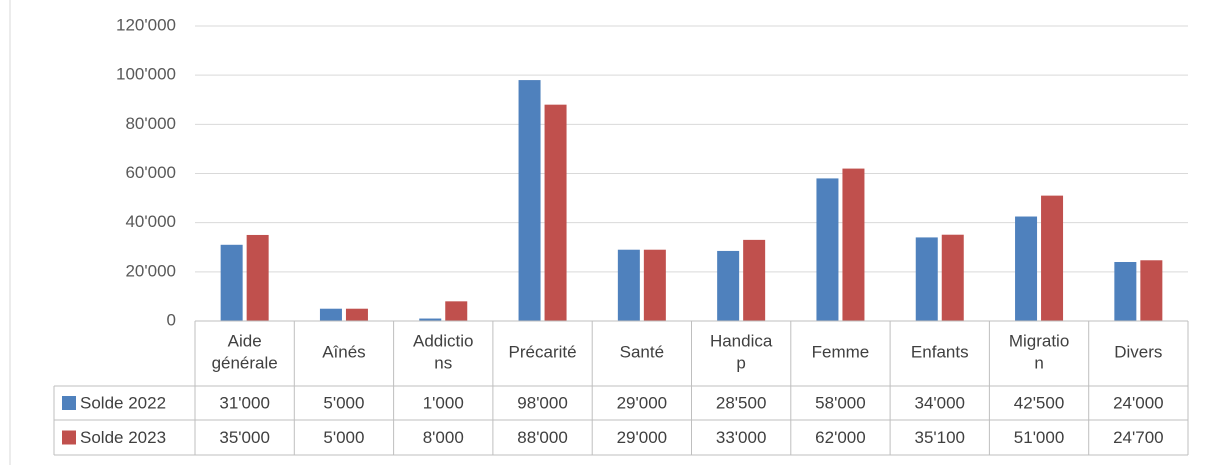 The width and height of the screenshot is (1205, 465). What do you see at coordinates (150, 221) in the screenshot?
I see `y-tick-label: 40'000` at bounding box center [150, 221].